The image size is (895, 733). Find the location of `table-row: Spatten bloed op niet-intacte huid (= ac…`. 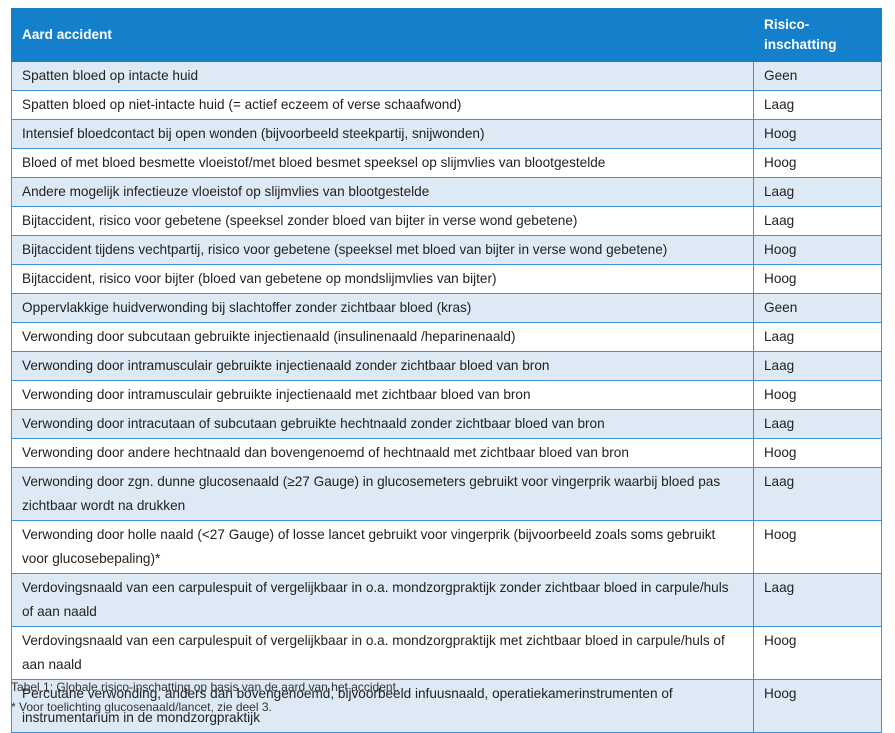

table-row: Spatten bloed op niet-intacte huid (= ac… is located at coordinates (446, 105).